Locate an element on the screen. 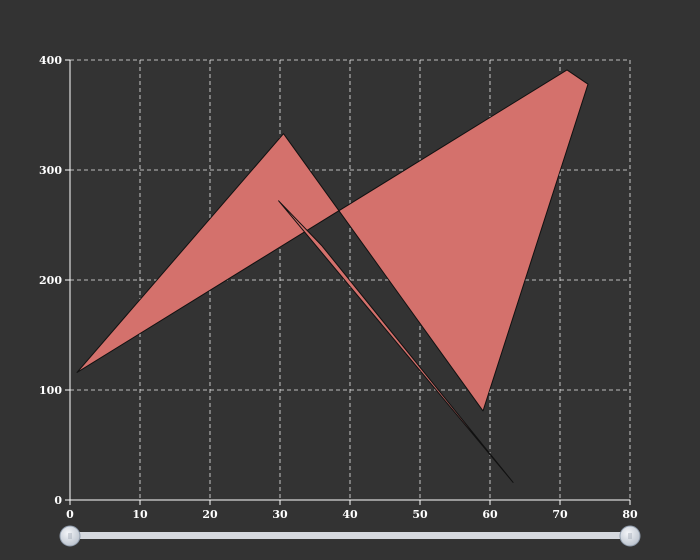 The height and width of the screenshot is (560, 700). slider-handle-start is located at coordinates (70, 536).